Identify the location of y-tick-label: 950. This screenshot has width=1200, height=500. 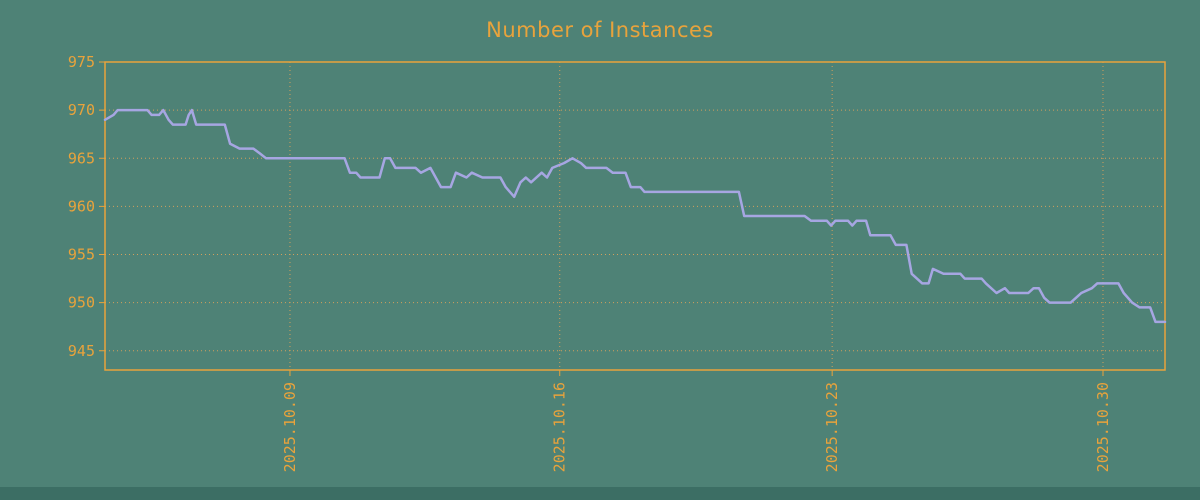
(81, 303).